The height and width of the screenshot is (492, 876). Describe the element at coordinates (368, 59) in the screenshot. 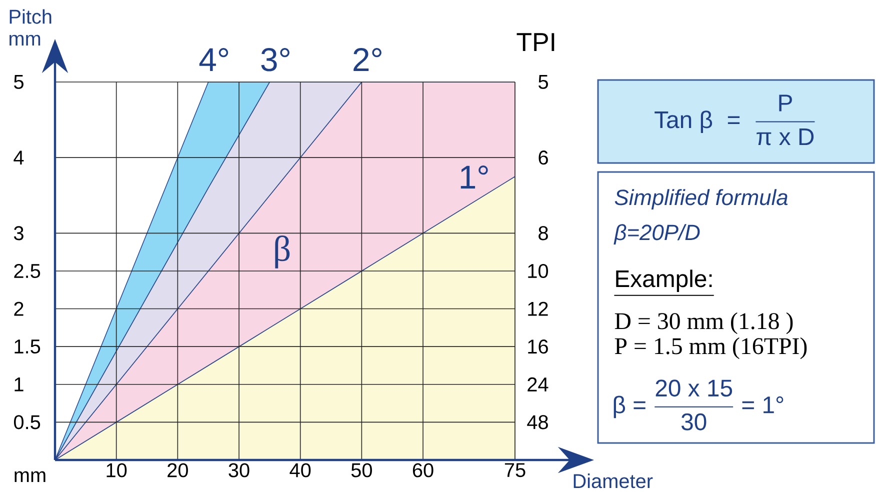

I see `series-label: 2°` at that location.